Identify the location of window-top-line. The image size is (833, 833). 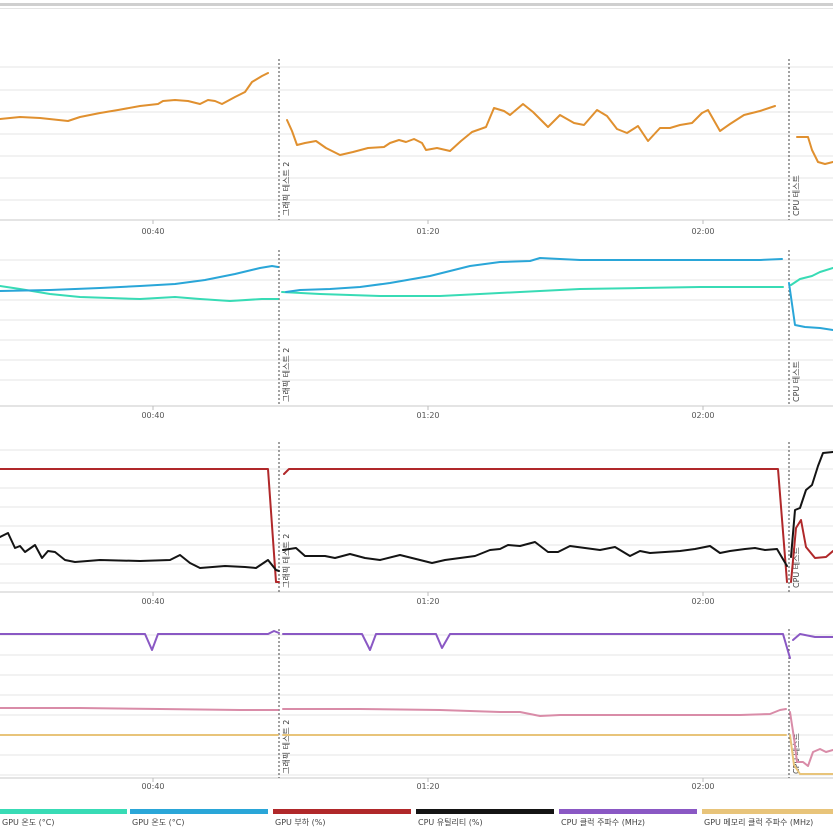
(416, 4).